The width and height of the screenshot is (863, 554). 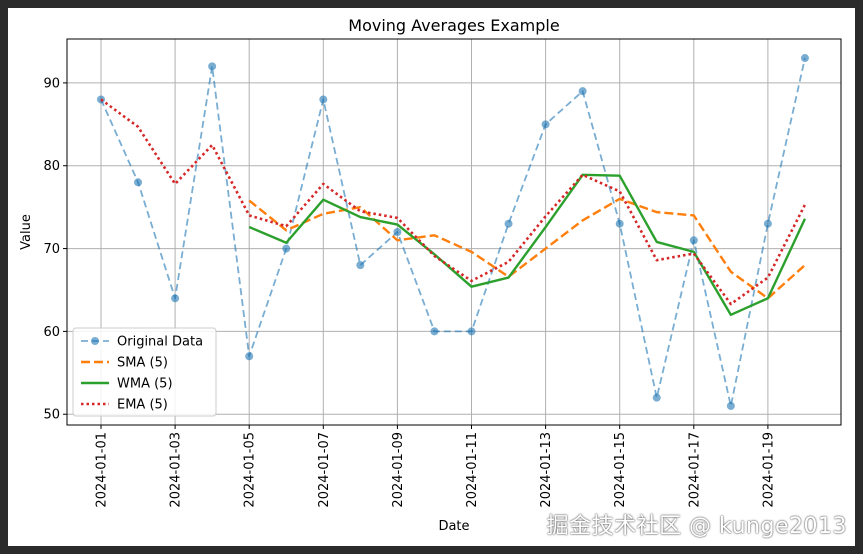 What do you see at coordinates (160, 342) in the screenshot?
I see `legend-label-1: Original Data` at bounding box center [160, 342].